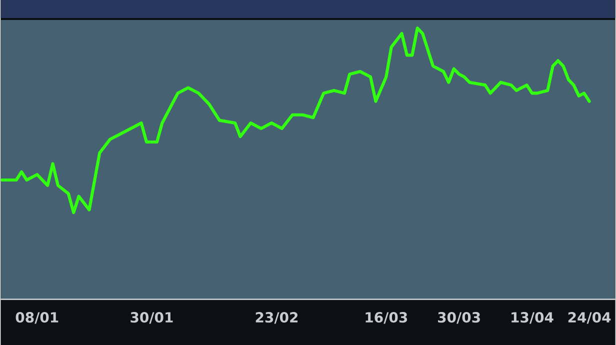 This screenshot has height=345, width=616. Describe the element at coordinates (151, 318) in the screenshot. I see `x-tick-label: 30/01` at that location.